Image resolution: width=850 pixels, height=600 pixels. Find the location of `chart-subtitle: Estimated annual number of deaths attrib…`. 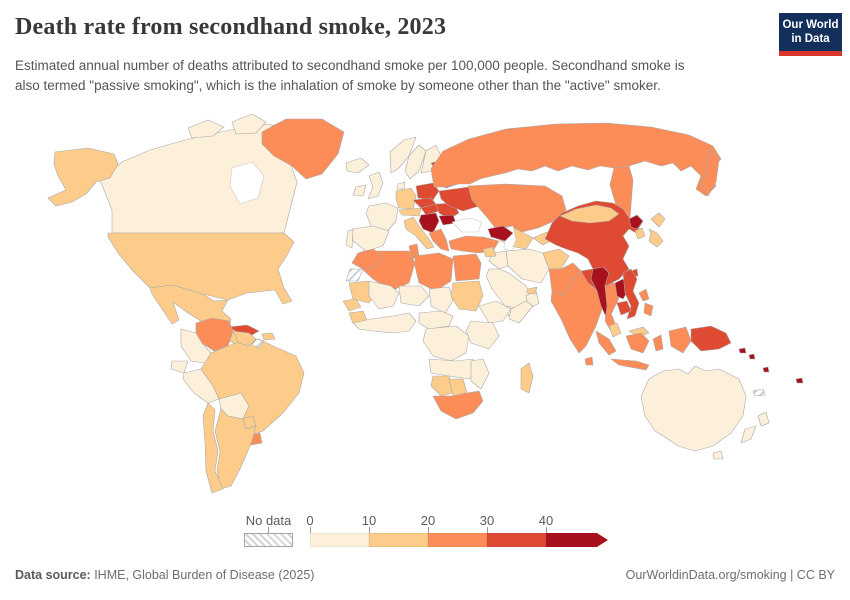

chart-subtitle: Estimated annual number of deaths attrib… is located at coordinates (349, 76).